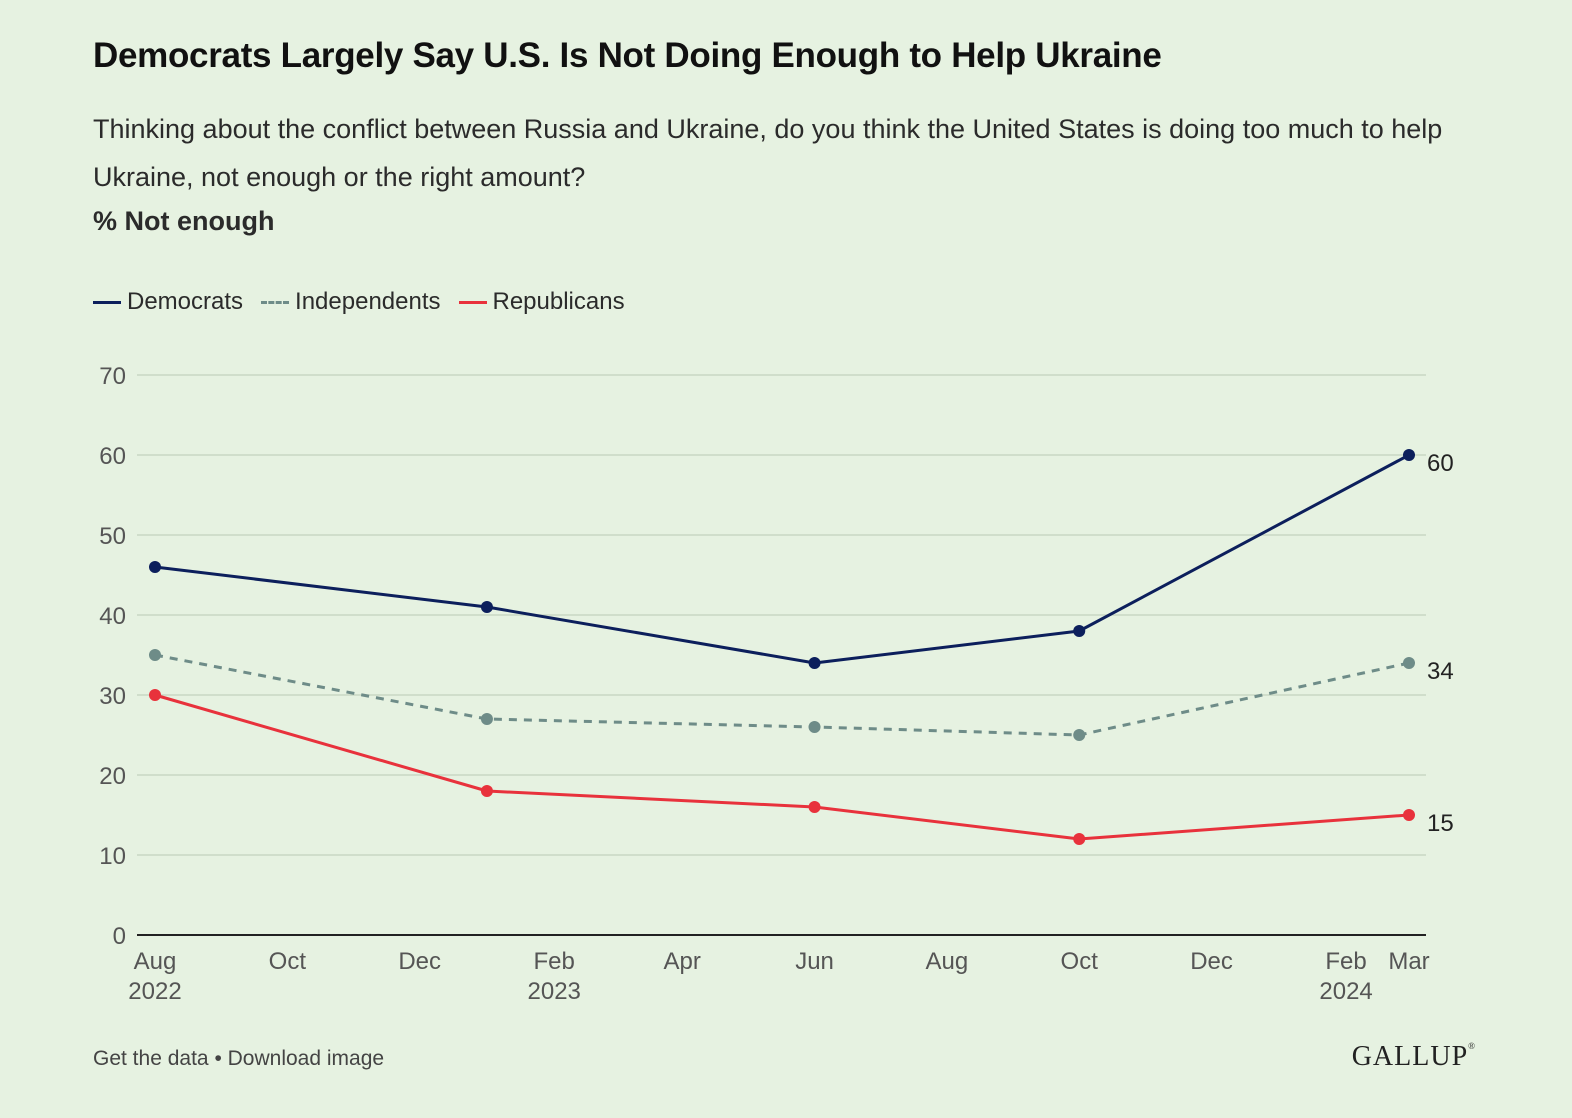  Describe the element at coordinates (112, 696) in the screenshot. I see `y-tick-label: 30` at that location.